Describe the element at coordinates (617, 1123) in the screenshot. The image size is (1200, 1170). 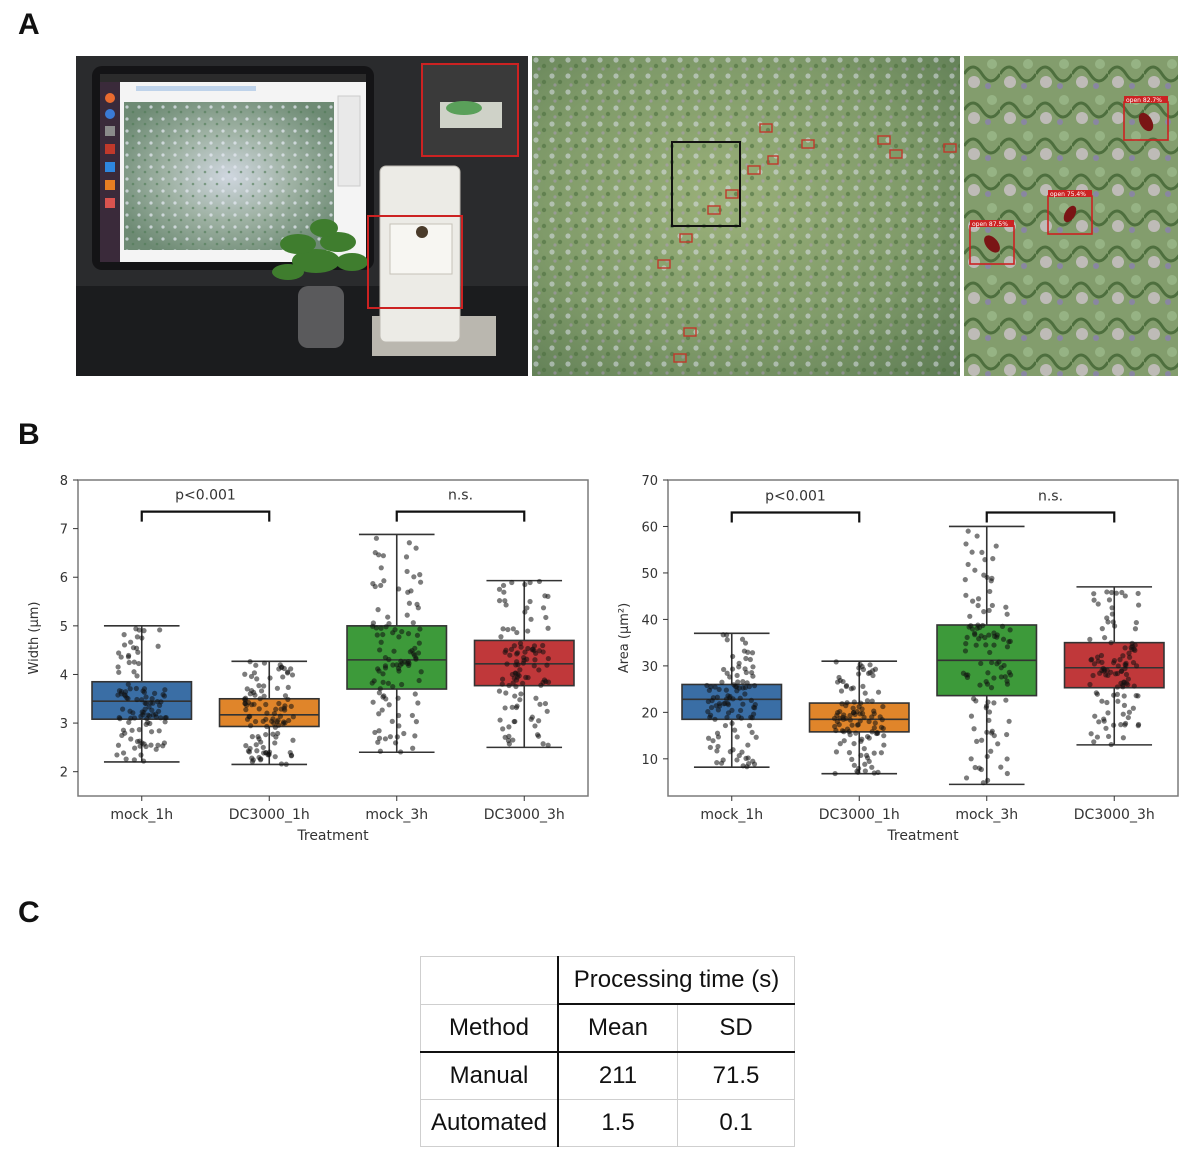
I see `mean-cell: 1.5` at that location.